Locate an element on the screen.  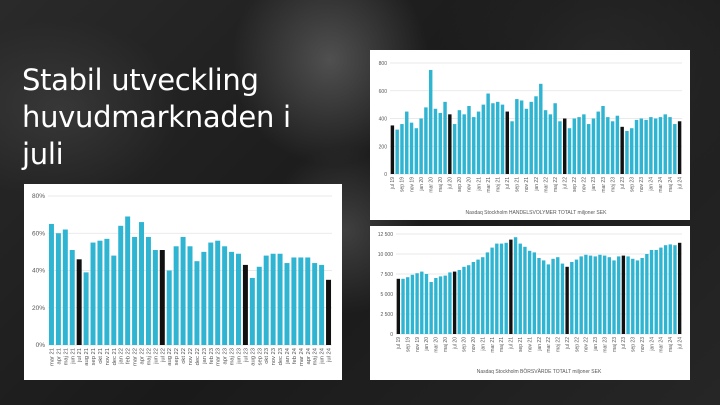
y-tick-label: 400 is located at coordinates (383, 120).